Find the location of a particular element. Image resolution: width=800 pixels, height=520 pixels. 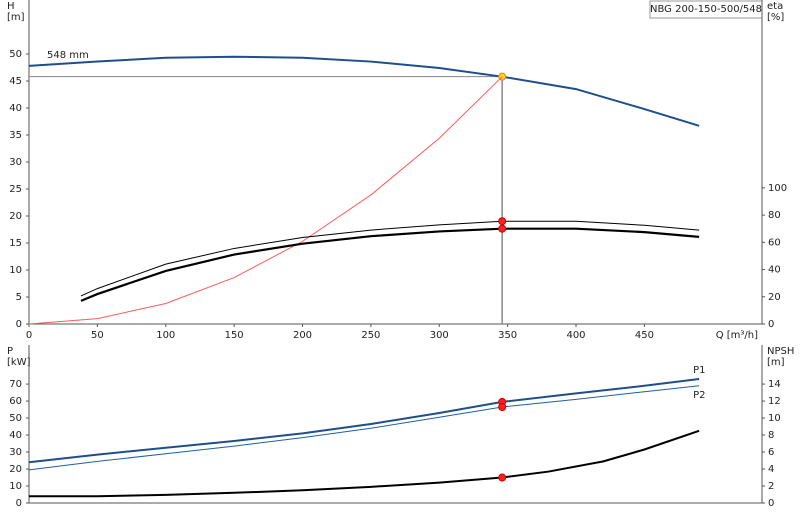

curve-annotation: 548 mm is located at coordinates (68, 55).